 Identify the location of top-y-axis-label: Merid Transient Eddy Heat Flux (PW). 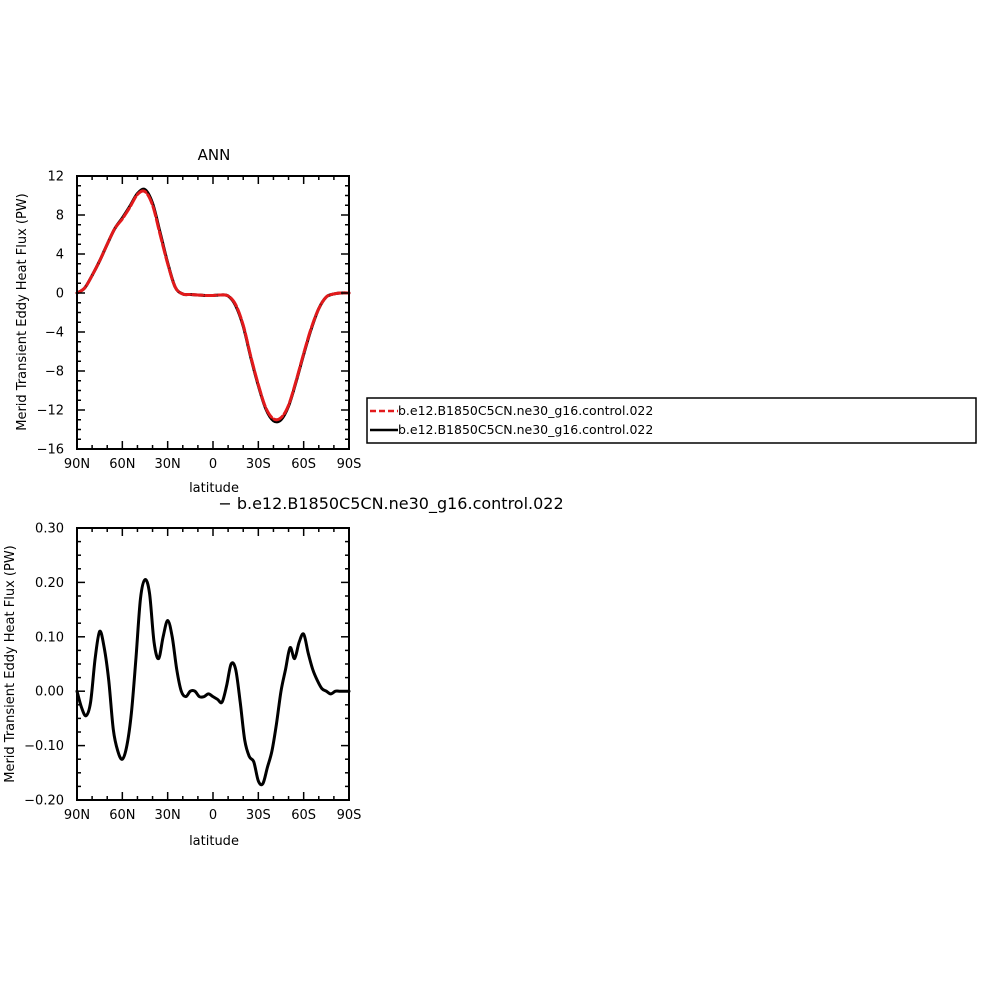
(22, 312).